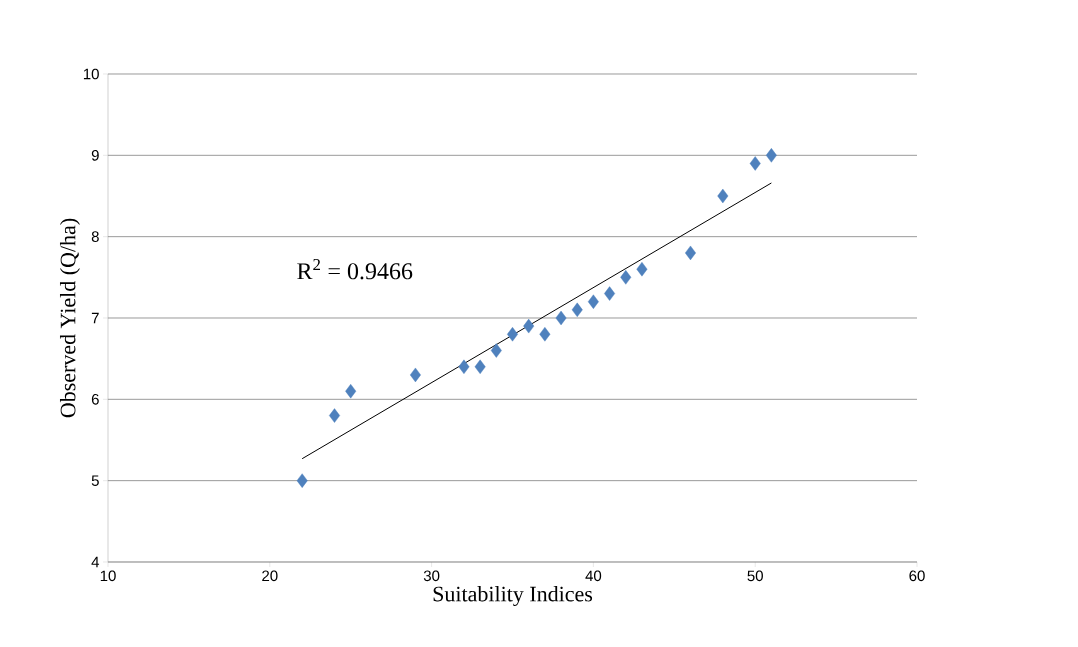 Image resolution: width=1078 pixels, height=647 pixels. What do you see at coordinates (95, 399) in the screenshot?
I see `y-tick-label: 6` at bounding box center [95, 399].